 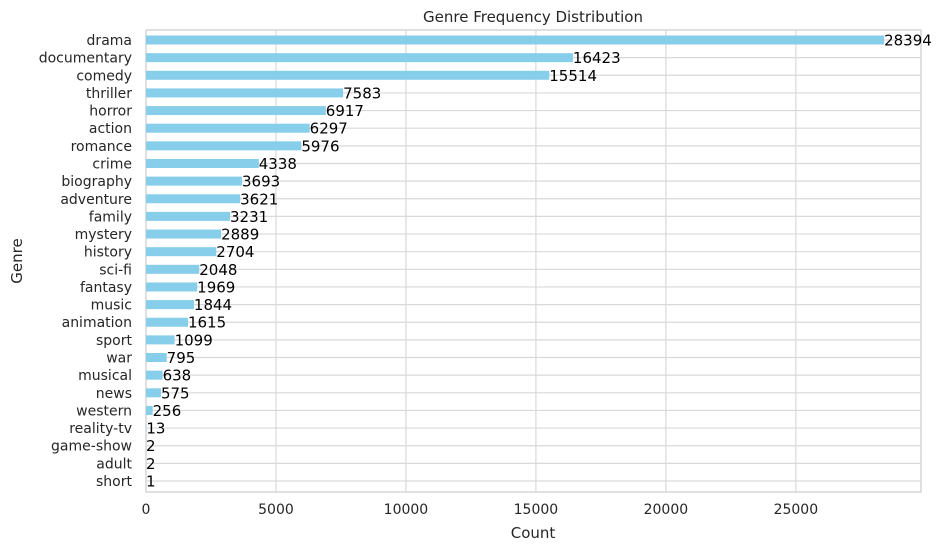 What do you see at coordinates (245, 93) in the screenshot?
I see `bar-thriller` at bounding box center [245, 93].